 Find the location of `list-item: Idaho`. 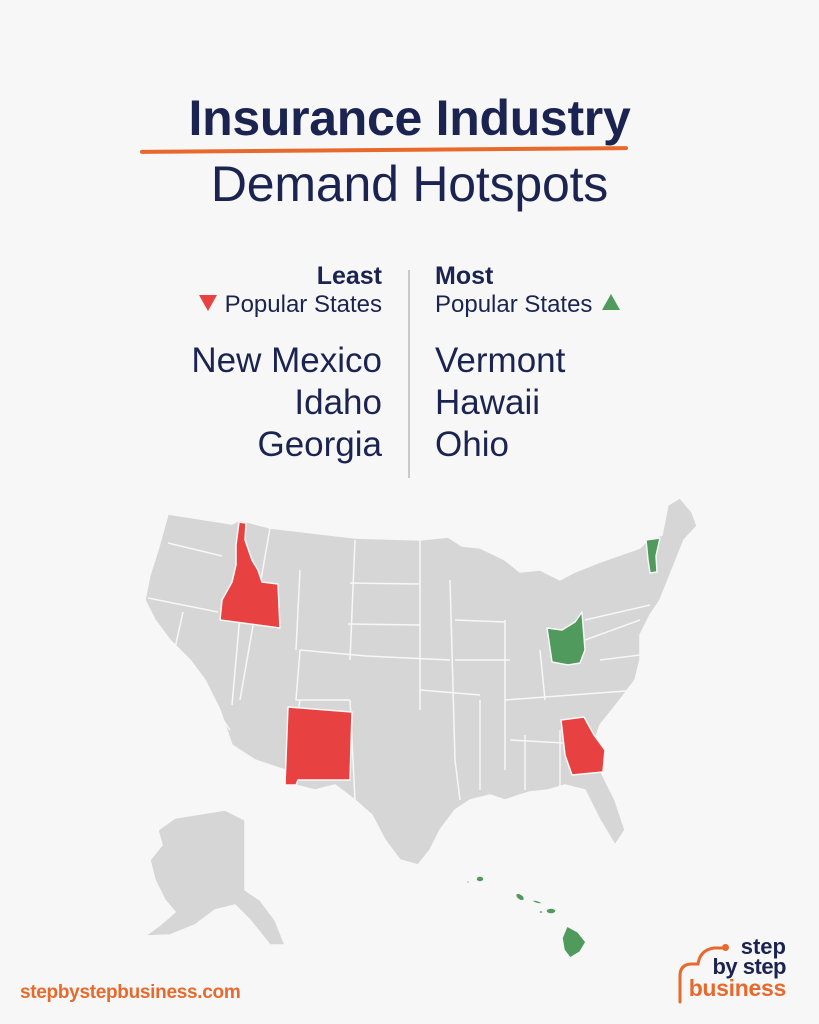

list-item: Idaho is located at coordinates (338, 402).